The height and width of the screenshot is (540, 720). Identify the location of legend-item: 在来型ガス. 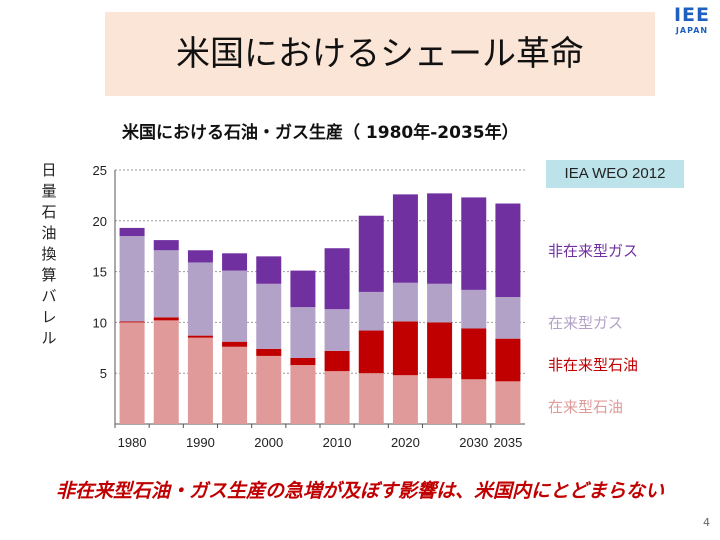
(586, 323).